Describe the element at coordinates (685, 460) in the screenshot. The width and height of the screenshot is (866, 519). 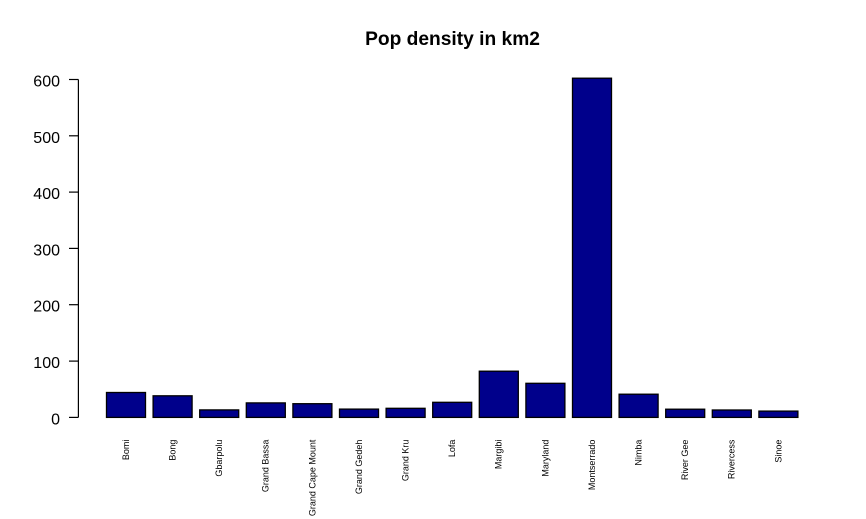
I see `svg-text: River Gee` at that location.